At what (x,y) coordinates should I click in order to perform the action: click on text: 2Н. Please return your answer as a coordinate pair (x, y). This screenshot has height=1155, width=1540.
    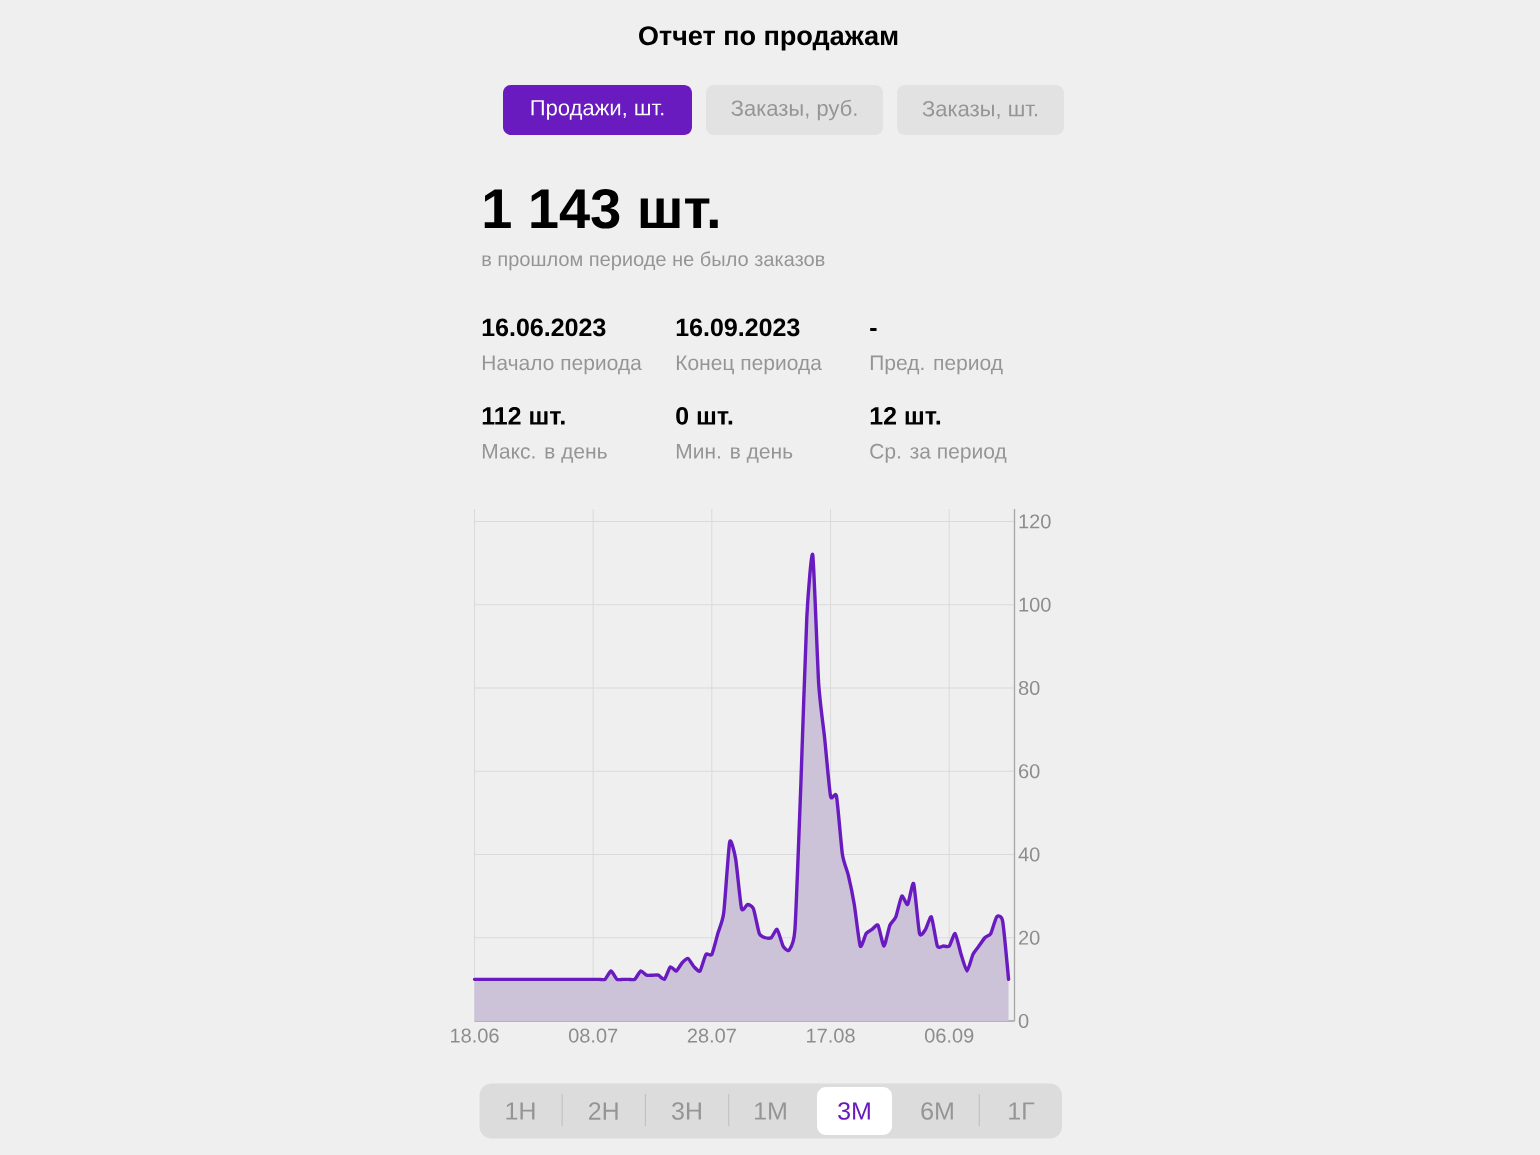
    Looking at the image, I should click on (603, 1111).